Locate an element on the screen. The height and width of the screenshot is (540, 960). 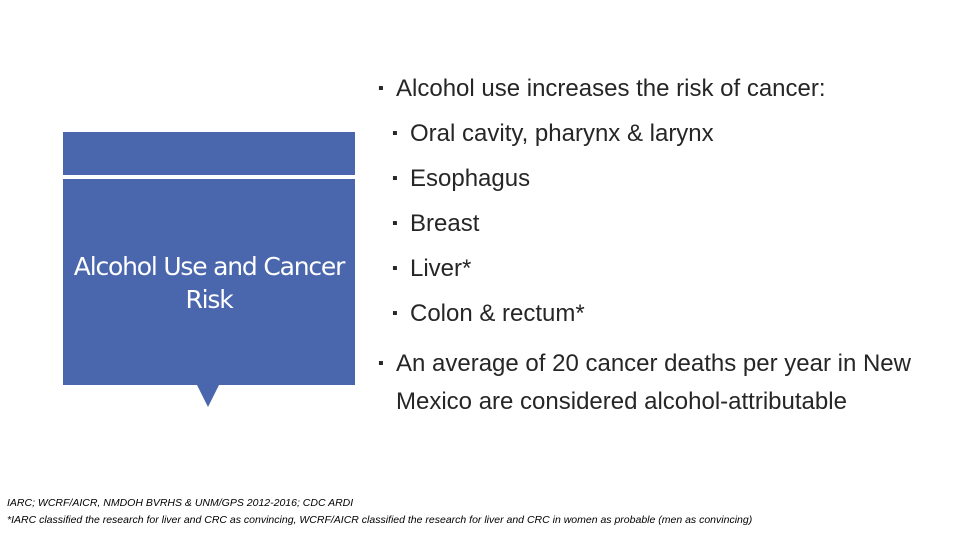
bullet: Liver* is located at coordinates (431, 269).